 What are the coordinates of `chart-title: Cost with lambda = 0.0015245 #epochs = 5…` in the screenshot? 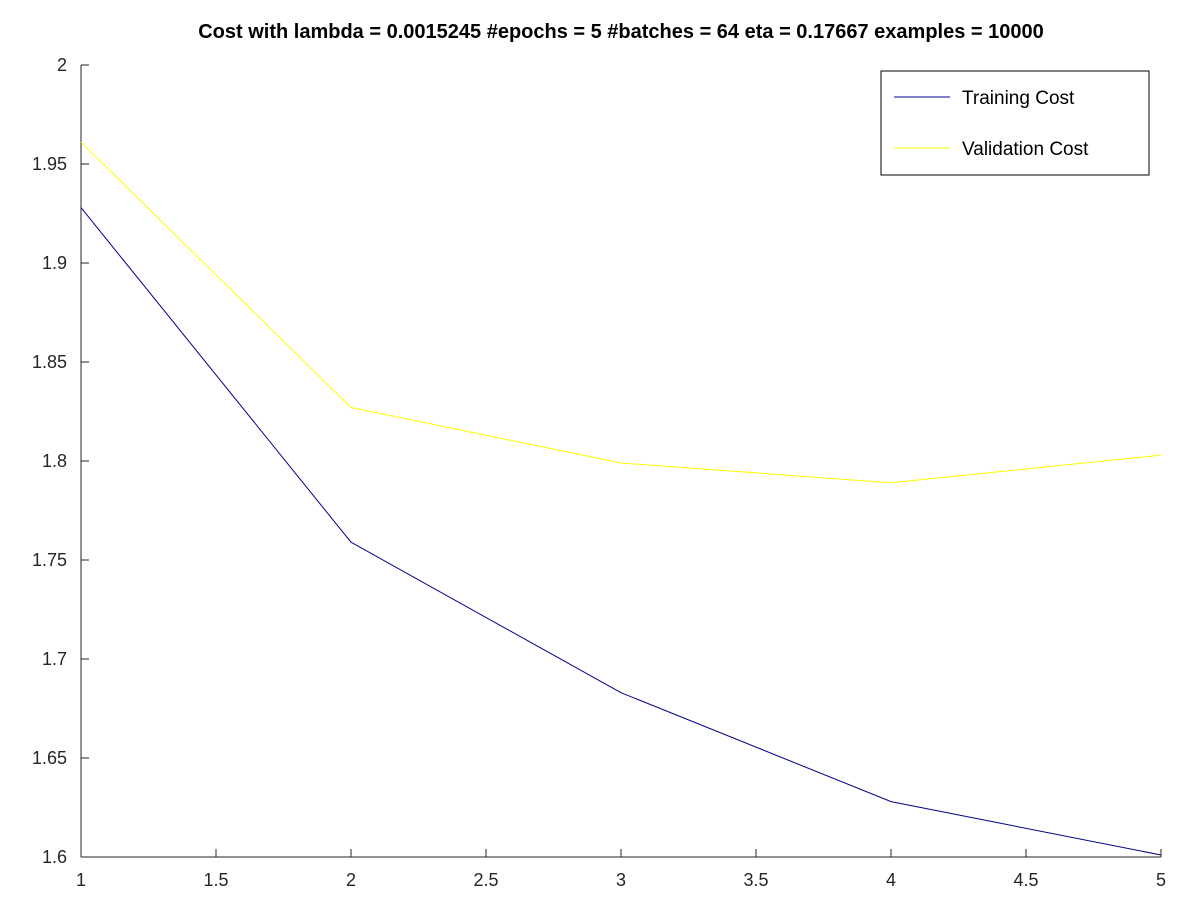 It's located at (621, 32).